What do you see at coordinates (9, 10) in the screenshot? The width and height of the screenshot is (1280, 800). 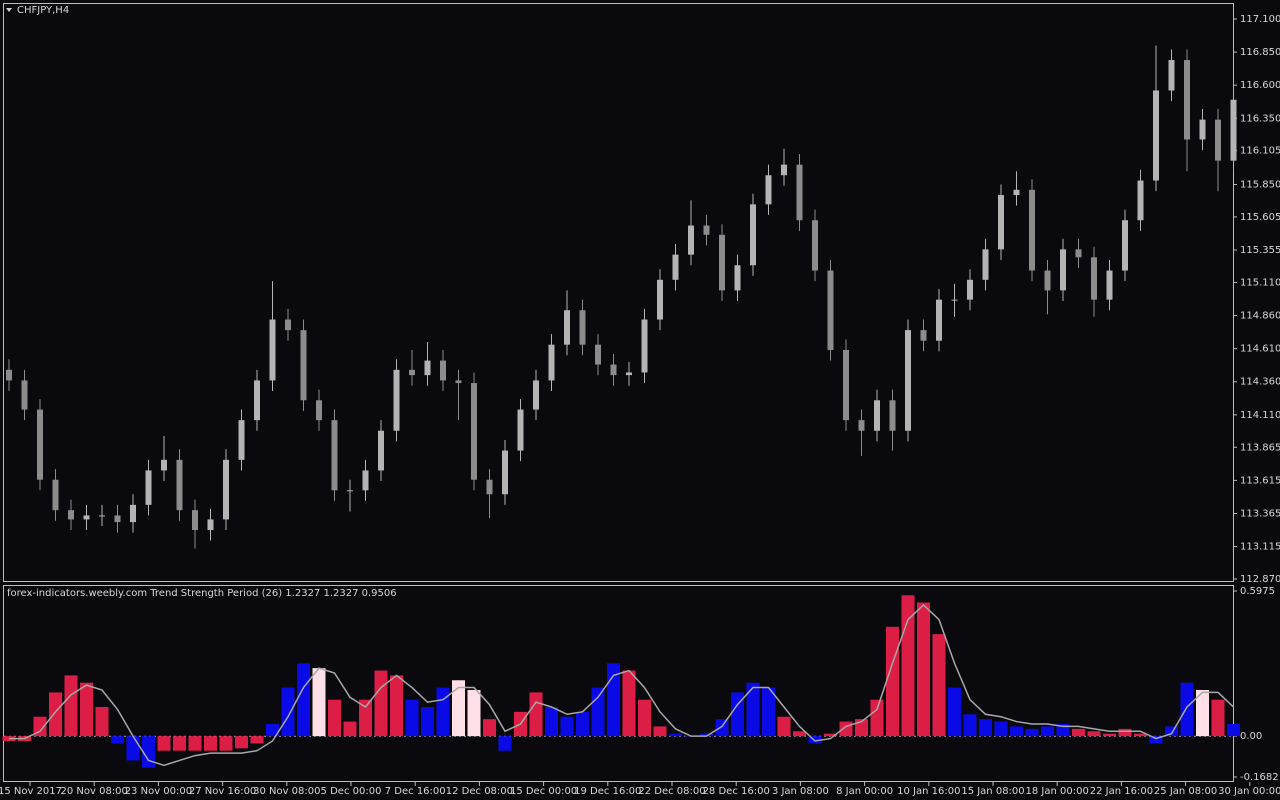 I see `dropdown-icon` at bounding box center [9, 10].